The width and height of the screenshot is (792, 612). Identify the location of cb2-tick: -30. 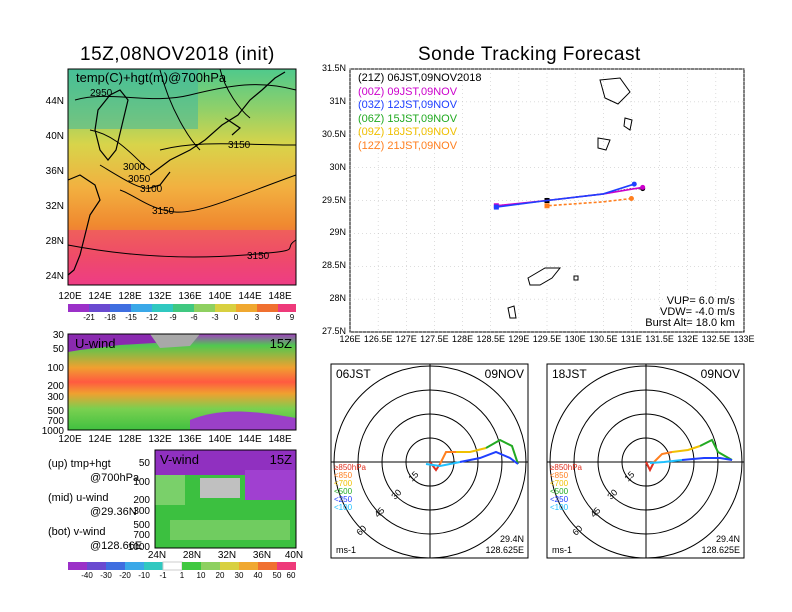
(106, 575).